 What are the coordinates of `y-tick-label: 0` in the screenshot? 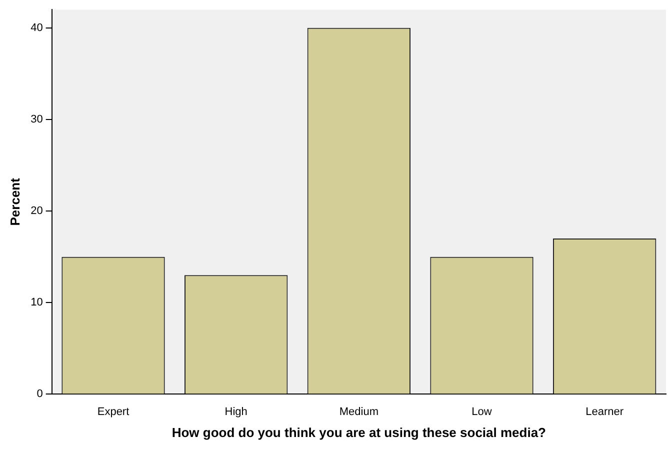 It's located at (39, 394).